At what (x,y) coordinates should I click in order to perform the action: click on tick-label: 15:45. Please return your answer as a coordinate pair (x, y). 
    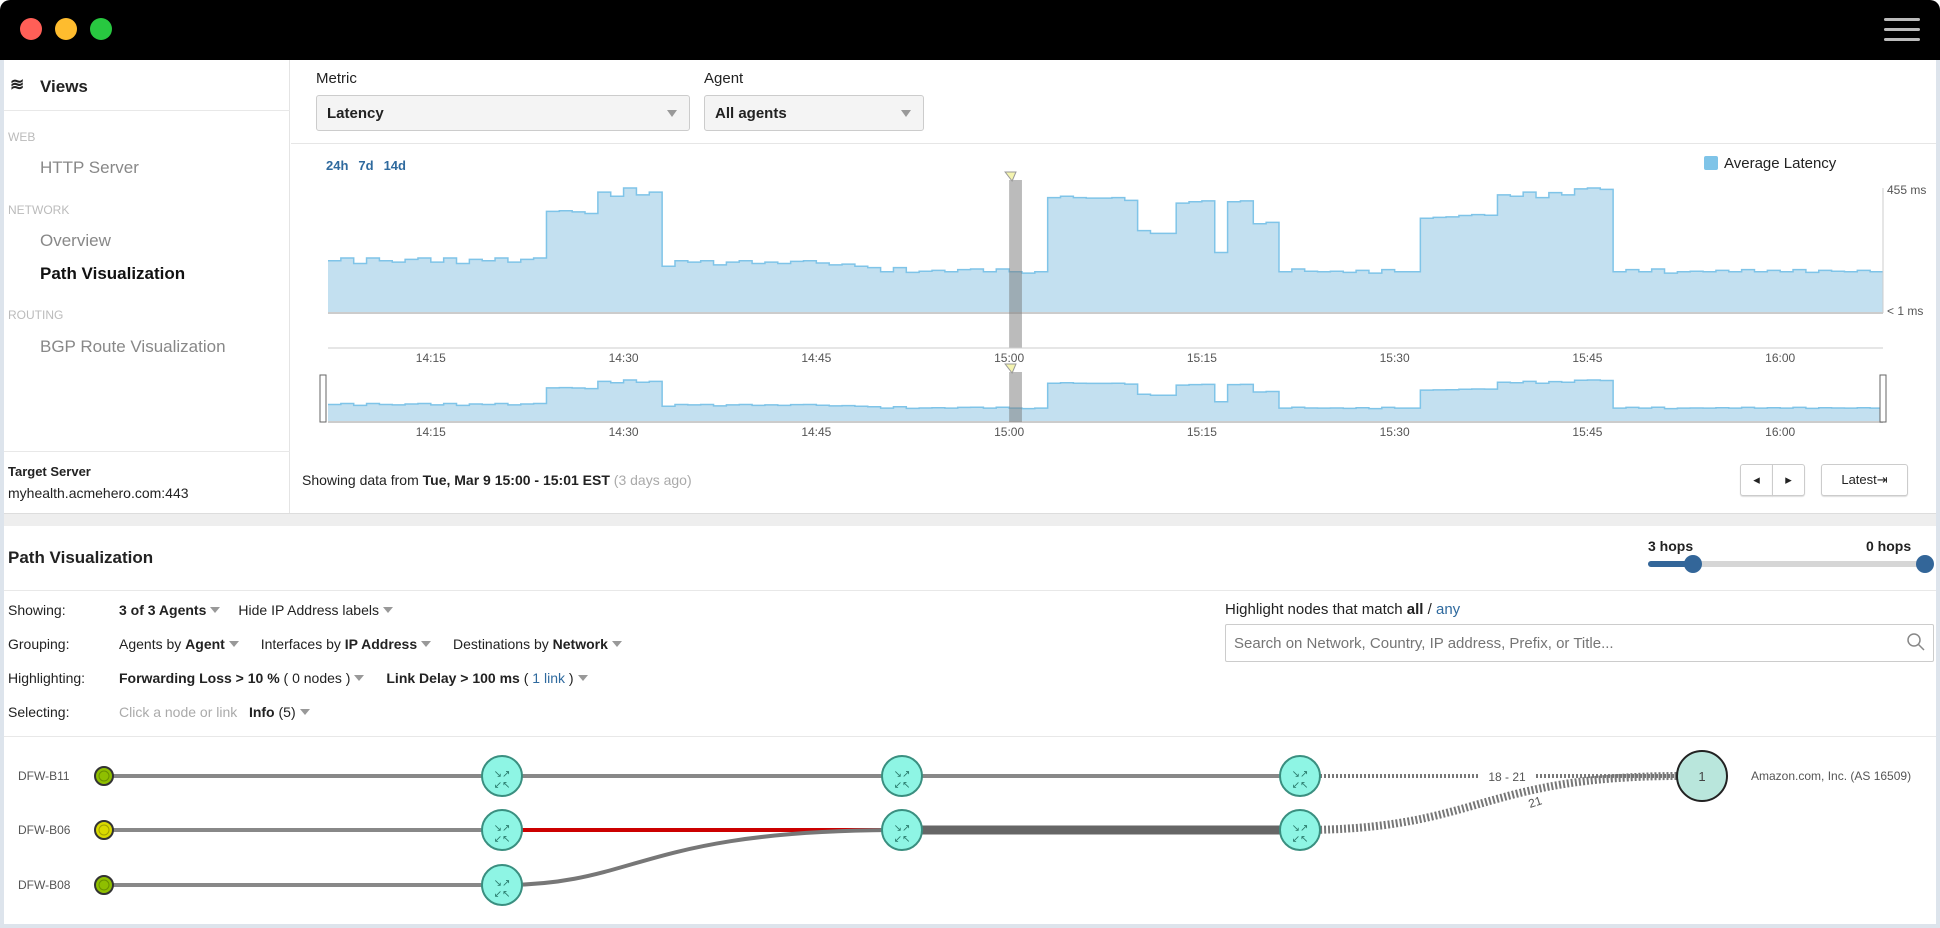
    Looking at the image, I should click on (1587, 358).